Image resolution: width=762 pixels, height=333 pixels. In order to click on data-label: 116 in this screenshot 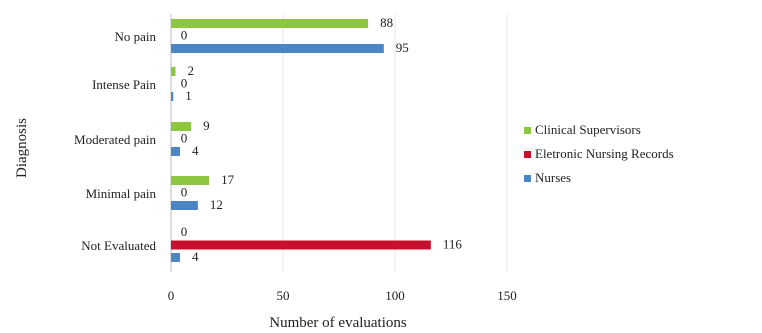, I will do `click(453, 244)`.